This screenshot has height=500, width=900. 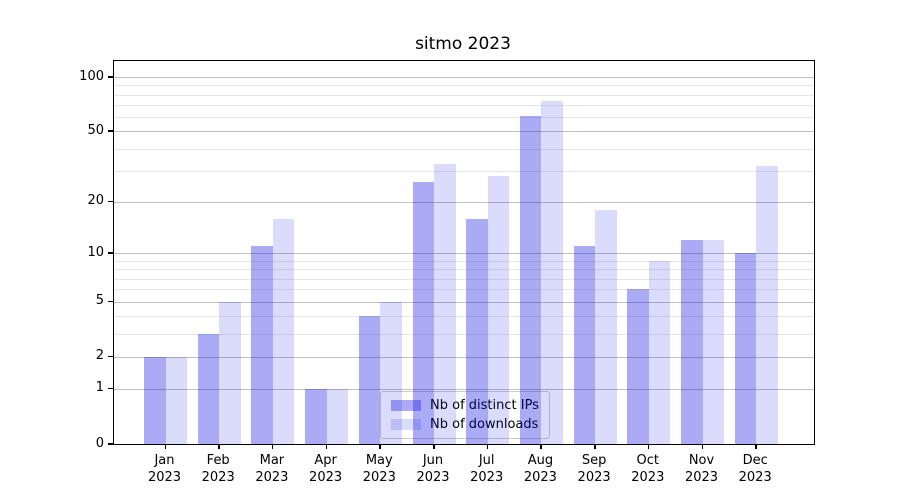 What do you see at coordinates (272, 460) in the screenshot?
I see `x-tick-month-mar: Mar` at bounding box center [272, 460].